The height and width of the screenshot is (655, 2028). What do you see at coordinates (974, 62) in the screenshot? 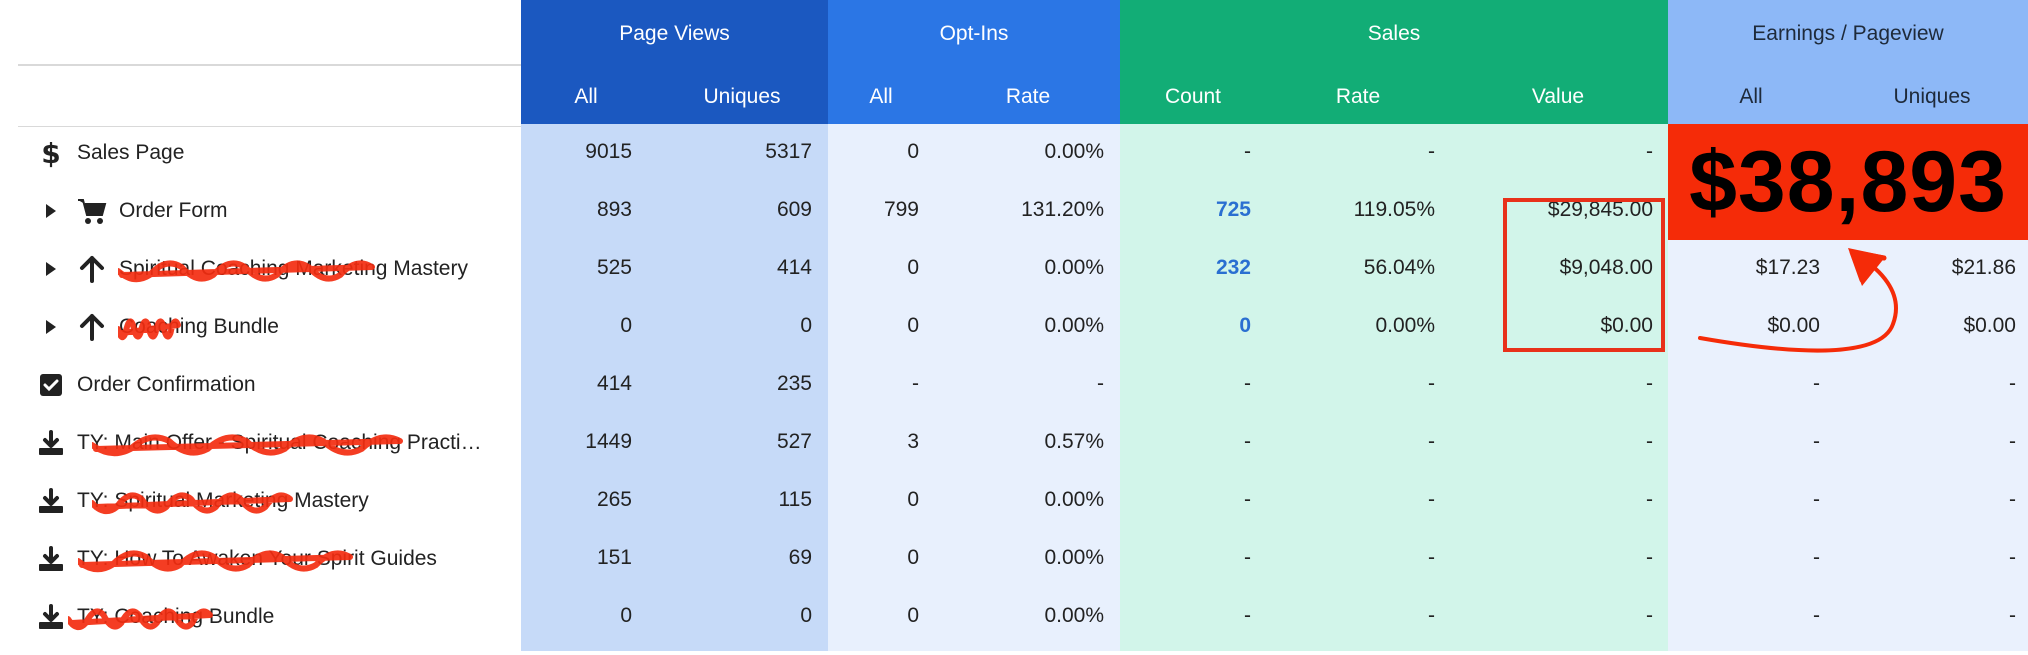
I see `header-opt-ins: Opt-Ins` at bounding box center [974, 62].